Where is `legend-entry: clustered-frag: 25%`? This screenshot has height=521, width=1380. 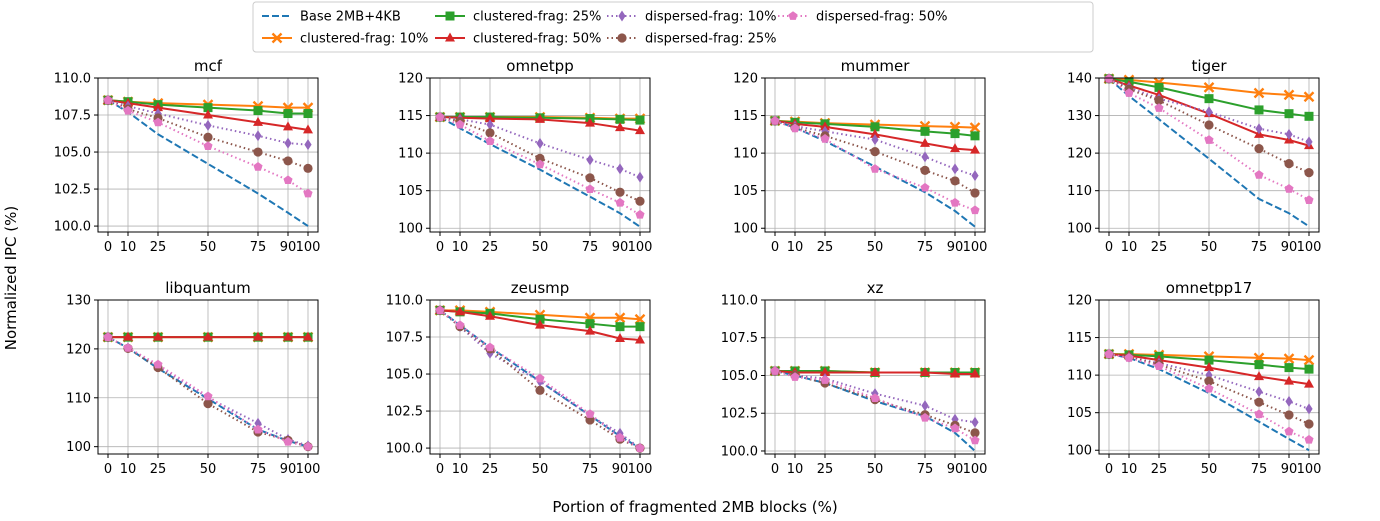 legend-entry: clustered-frag: 25% is located at coordinates (518, 17).